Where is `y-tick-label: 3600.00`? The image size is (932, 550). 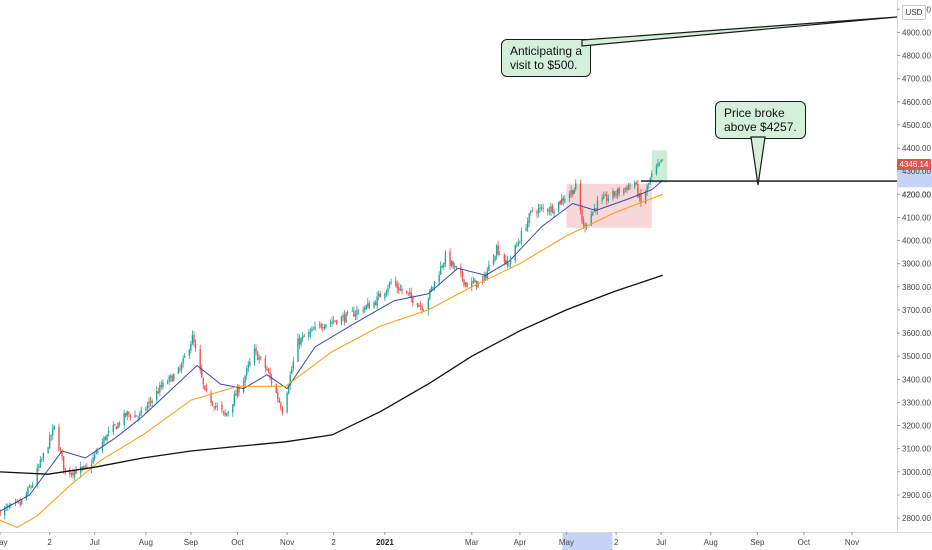 y-tick-label: 3600.00 is located at coordinates (916, 333).